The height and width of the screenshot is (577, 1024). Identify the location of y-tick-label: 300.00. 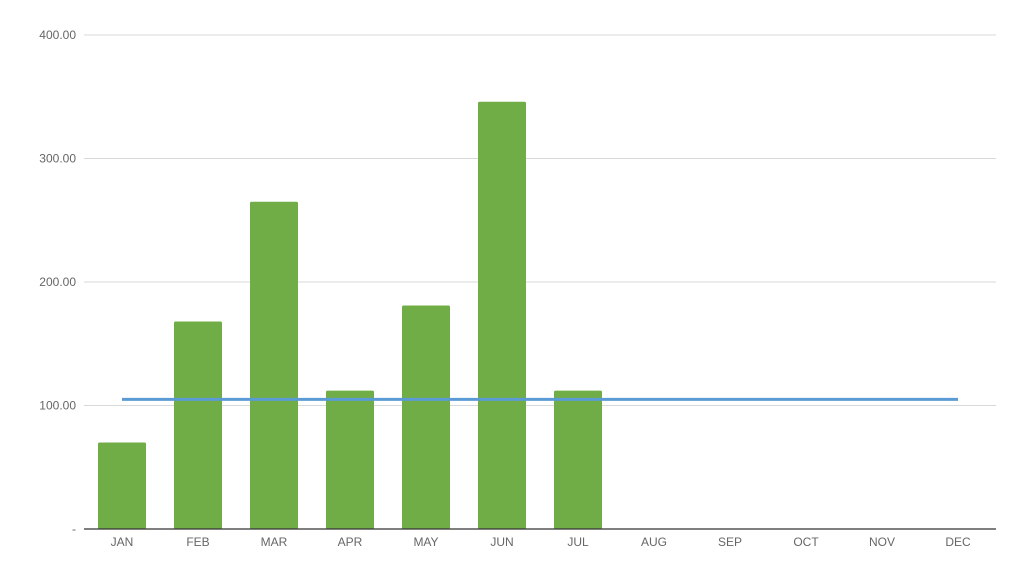
(57, 159).